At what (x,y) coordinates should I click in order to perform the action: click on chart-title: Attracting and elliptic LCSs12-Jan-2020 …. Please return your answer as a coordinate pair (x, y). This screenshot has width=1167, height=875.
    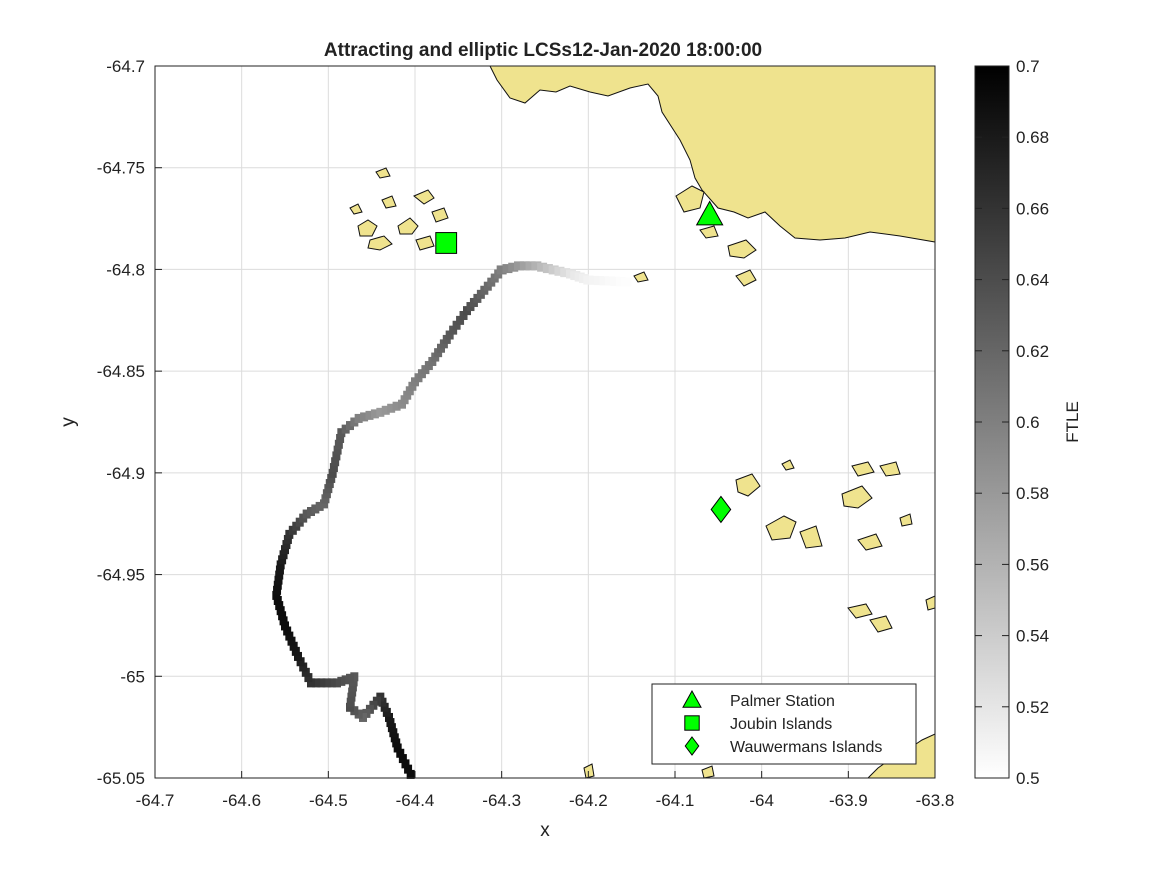
    Looking at the image, I should click on (543, 50).